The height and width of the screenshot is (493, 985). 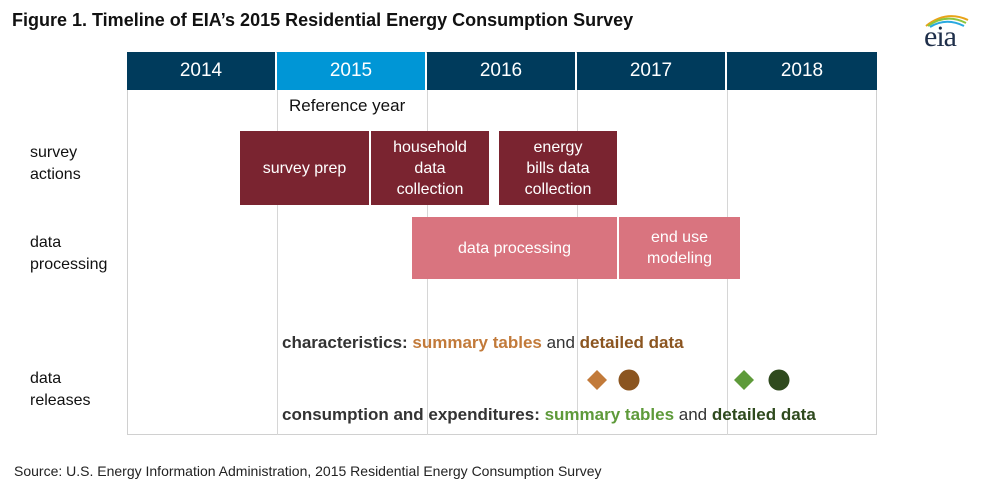 What do you see at coordinates (744, 380) in the screenshot?
I see `consumption-summary-diamond-marker` at bounding box center [744, 380].